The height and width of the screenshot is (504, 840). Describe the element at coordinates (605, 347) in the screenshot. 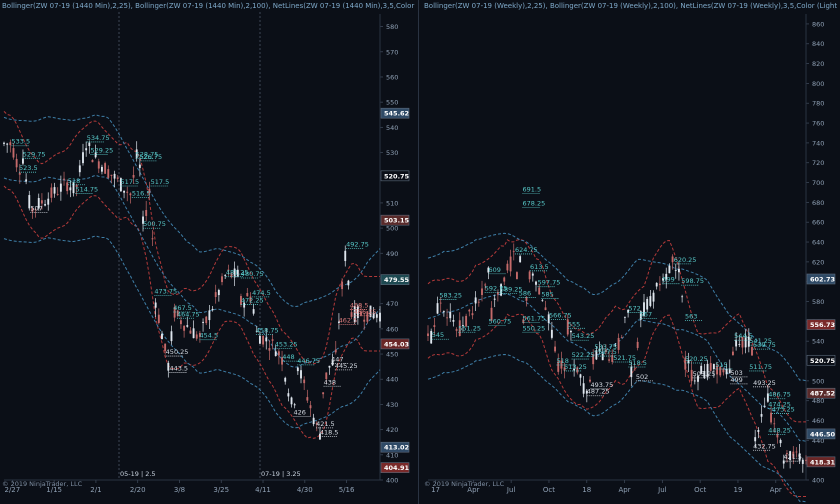

I see `netline-label: 533.75` at that location.